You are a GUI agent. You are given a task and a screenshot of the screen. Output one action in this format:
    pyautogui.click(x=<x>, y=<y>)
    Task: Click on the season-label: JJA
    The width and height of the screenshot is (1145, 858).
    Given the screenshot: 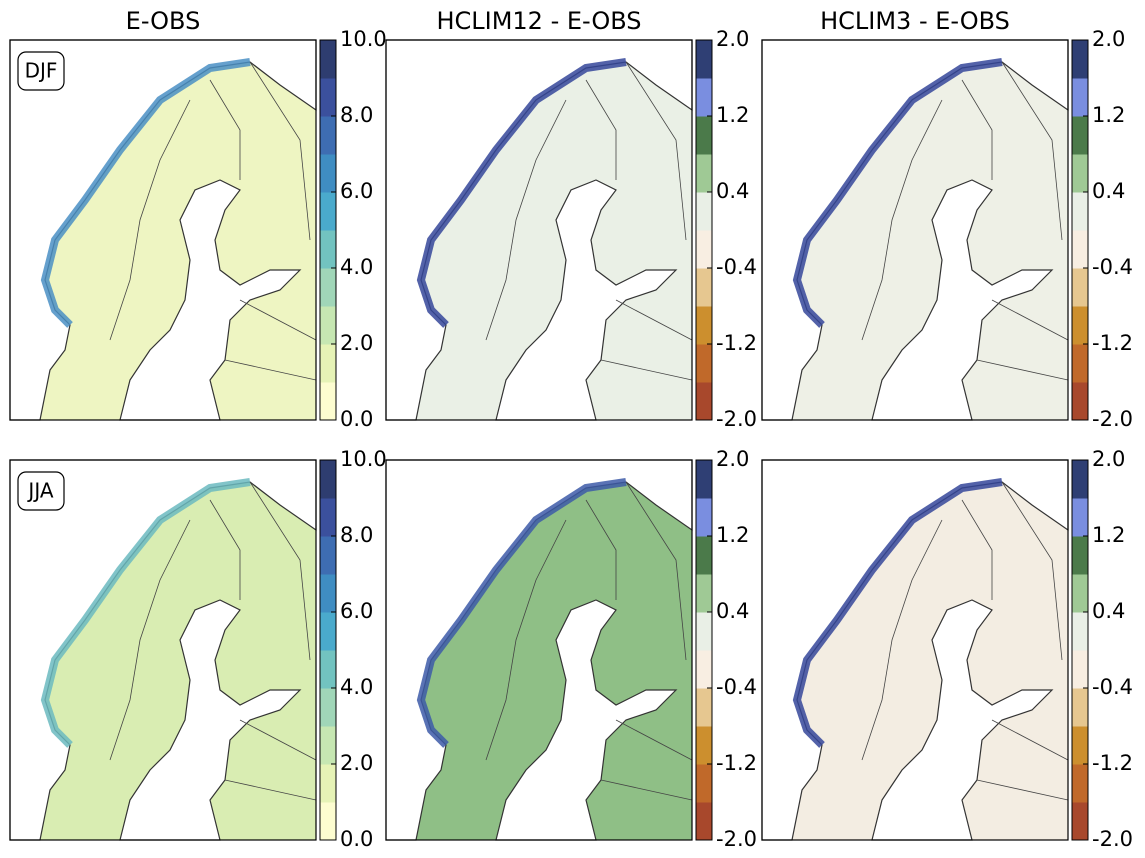 What is the action you would take?
    pyautogui.click(x=39, y=491)
    